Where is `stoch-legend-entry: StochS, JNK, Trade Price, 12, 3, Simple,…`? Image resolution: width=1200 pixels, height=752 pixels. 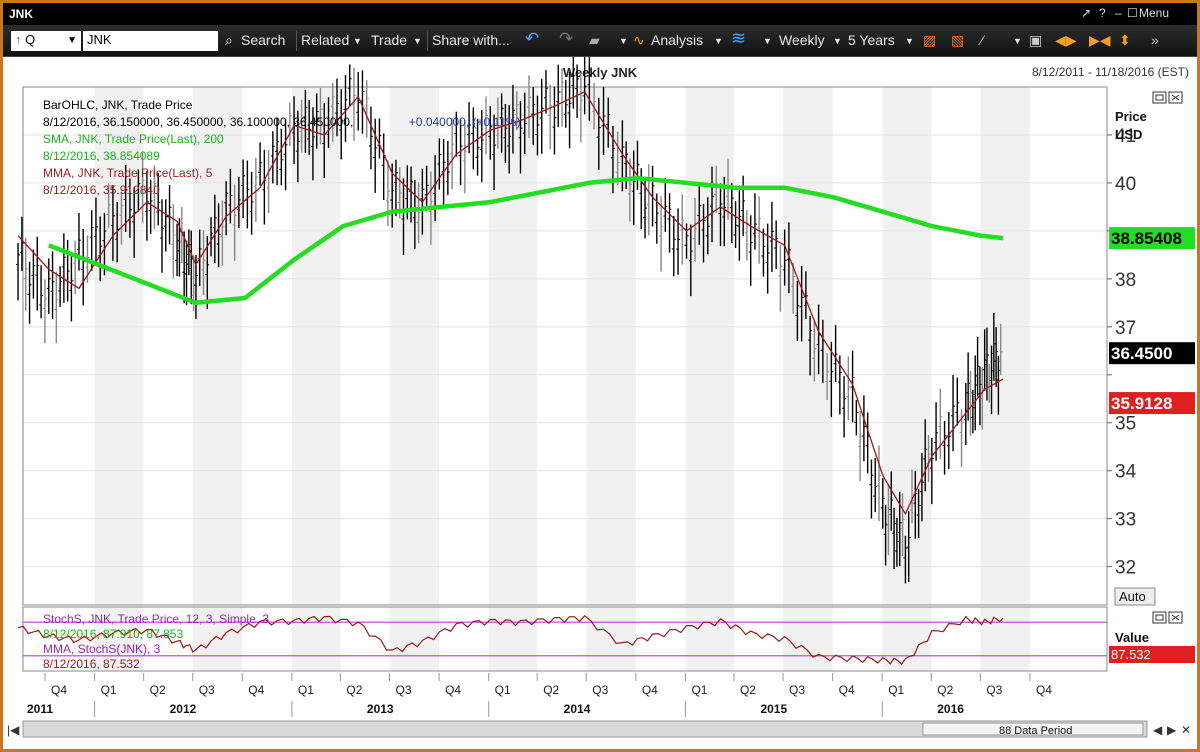 stoch-legend-entry: StochS, JNK, Trade Price, 12, 3, Simple,… is located at coordinates (156, 619).